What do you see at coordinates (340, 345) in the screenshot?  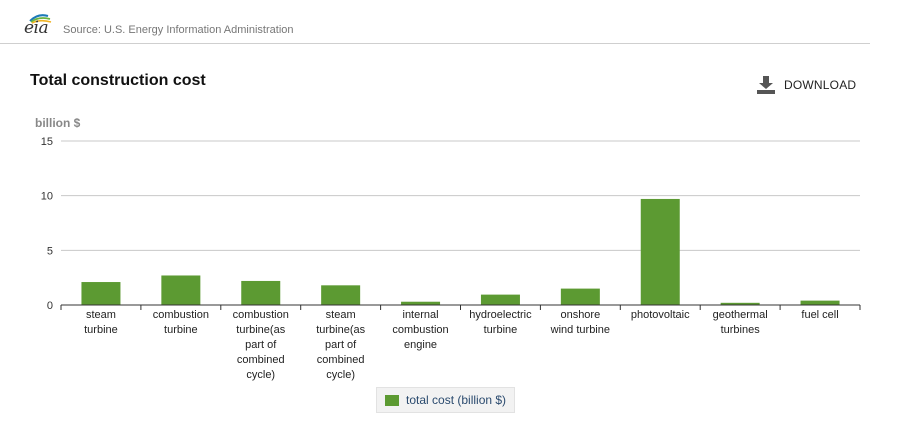 I see `x-tick-label: steam turbine(as part of combined cycle)` at bounding box center [340, 345].